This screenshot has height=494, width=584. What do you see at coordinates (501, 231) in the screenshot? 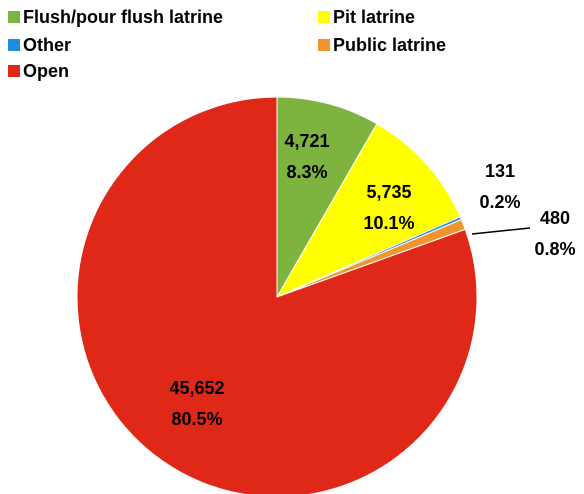
I see `leader-line` at bounding box center [501, 231].